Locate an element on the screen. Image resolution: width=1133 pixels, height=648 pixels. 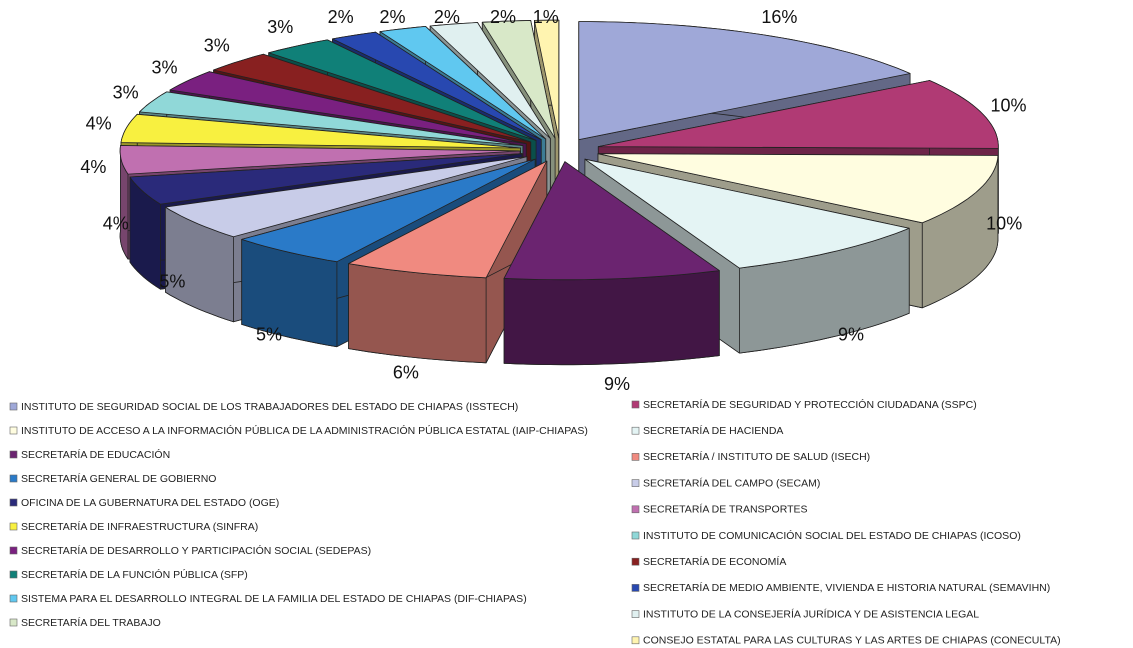
legend-label: SECRETARÍA DE ECONOMÍA is located at coordinates (714, 561).